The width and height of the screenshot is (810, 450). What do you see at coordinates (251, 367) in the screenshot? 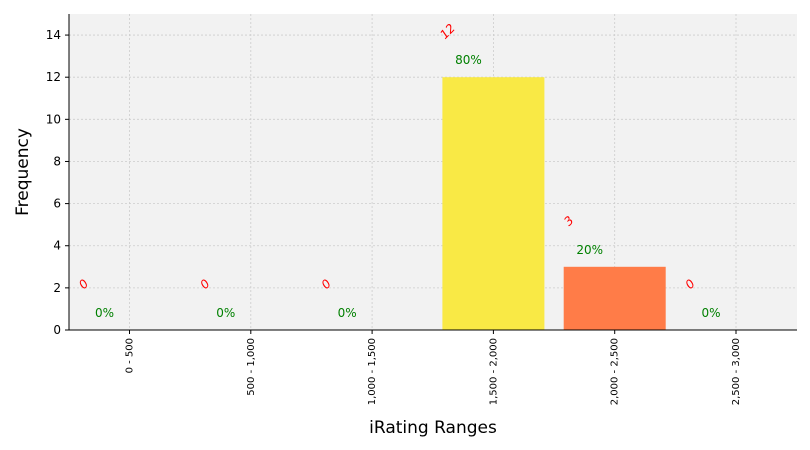
I see `x-tick-label: 500 - 1,000` at bounding box center [251, 367].